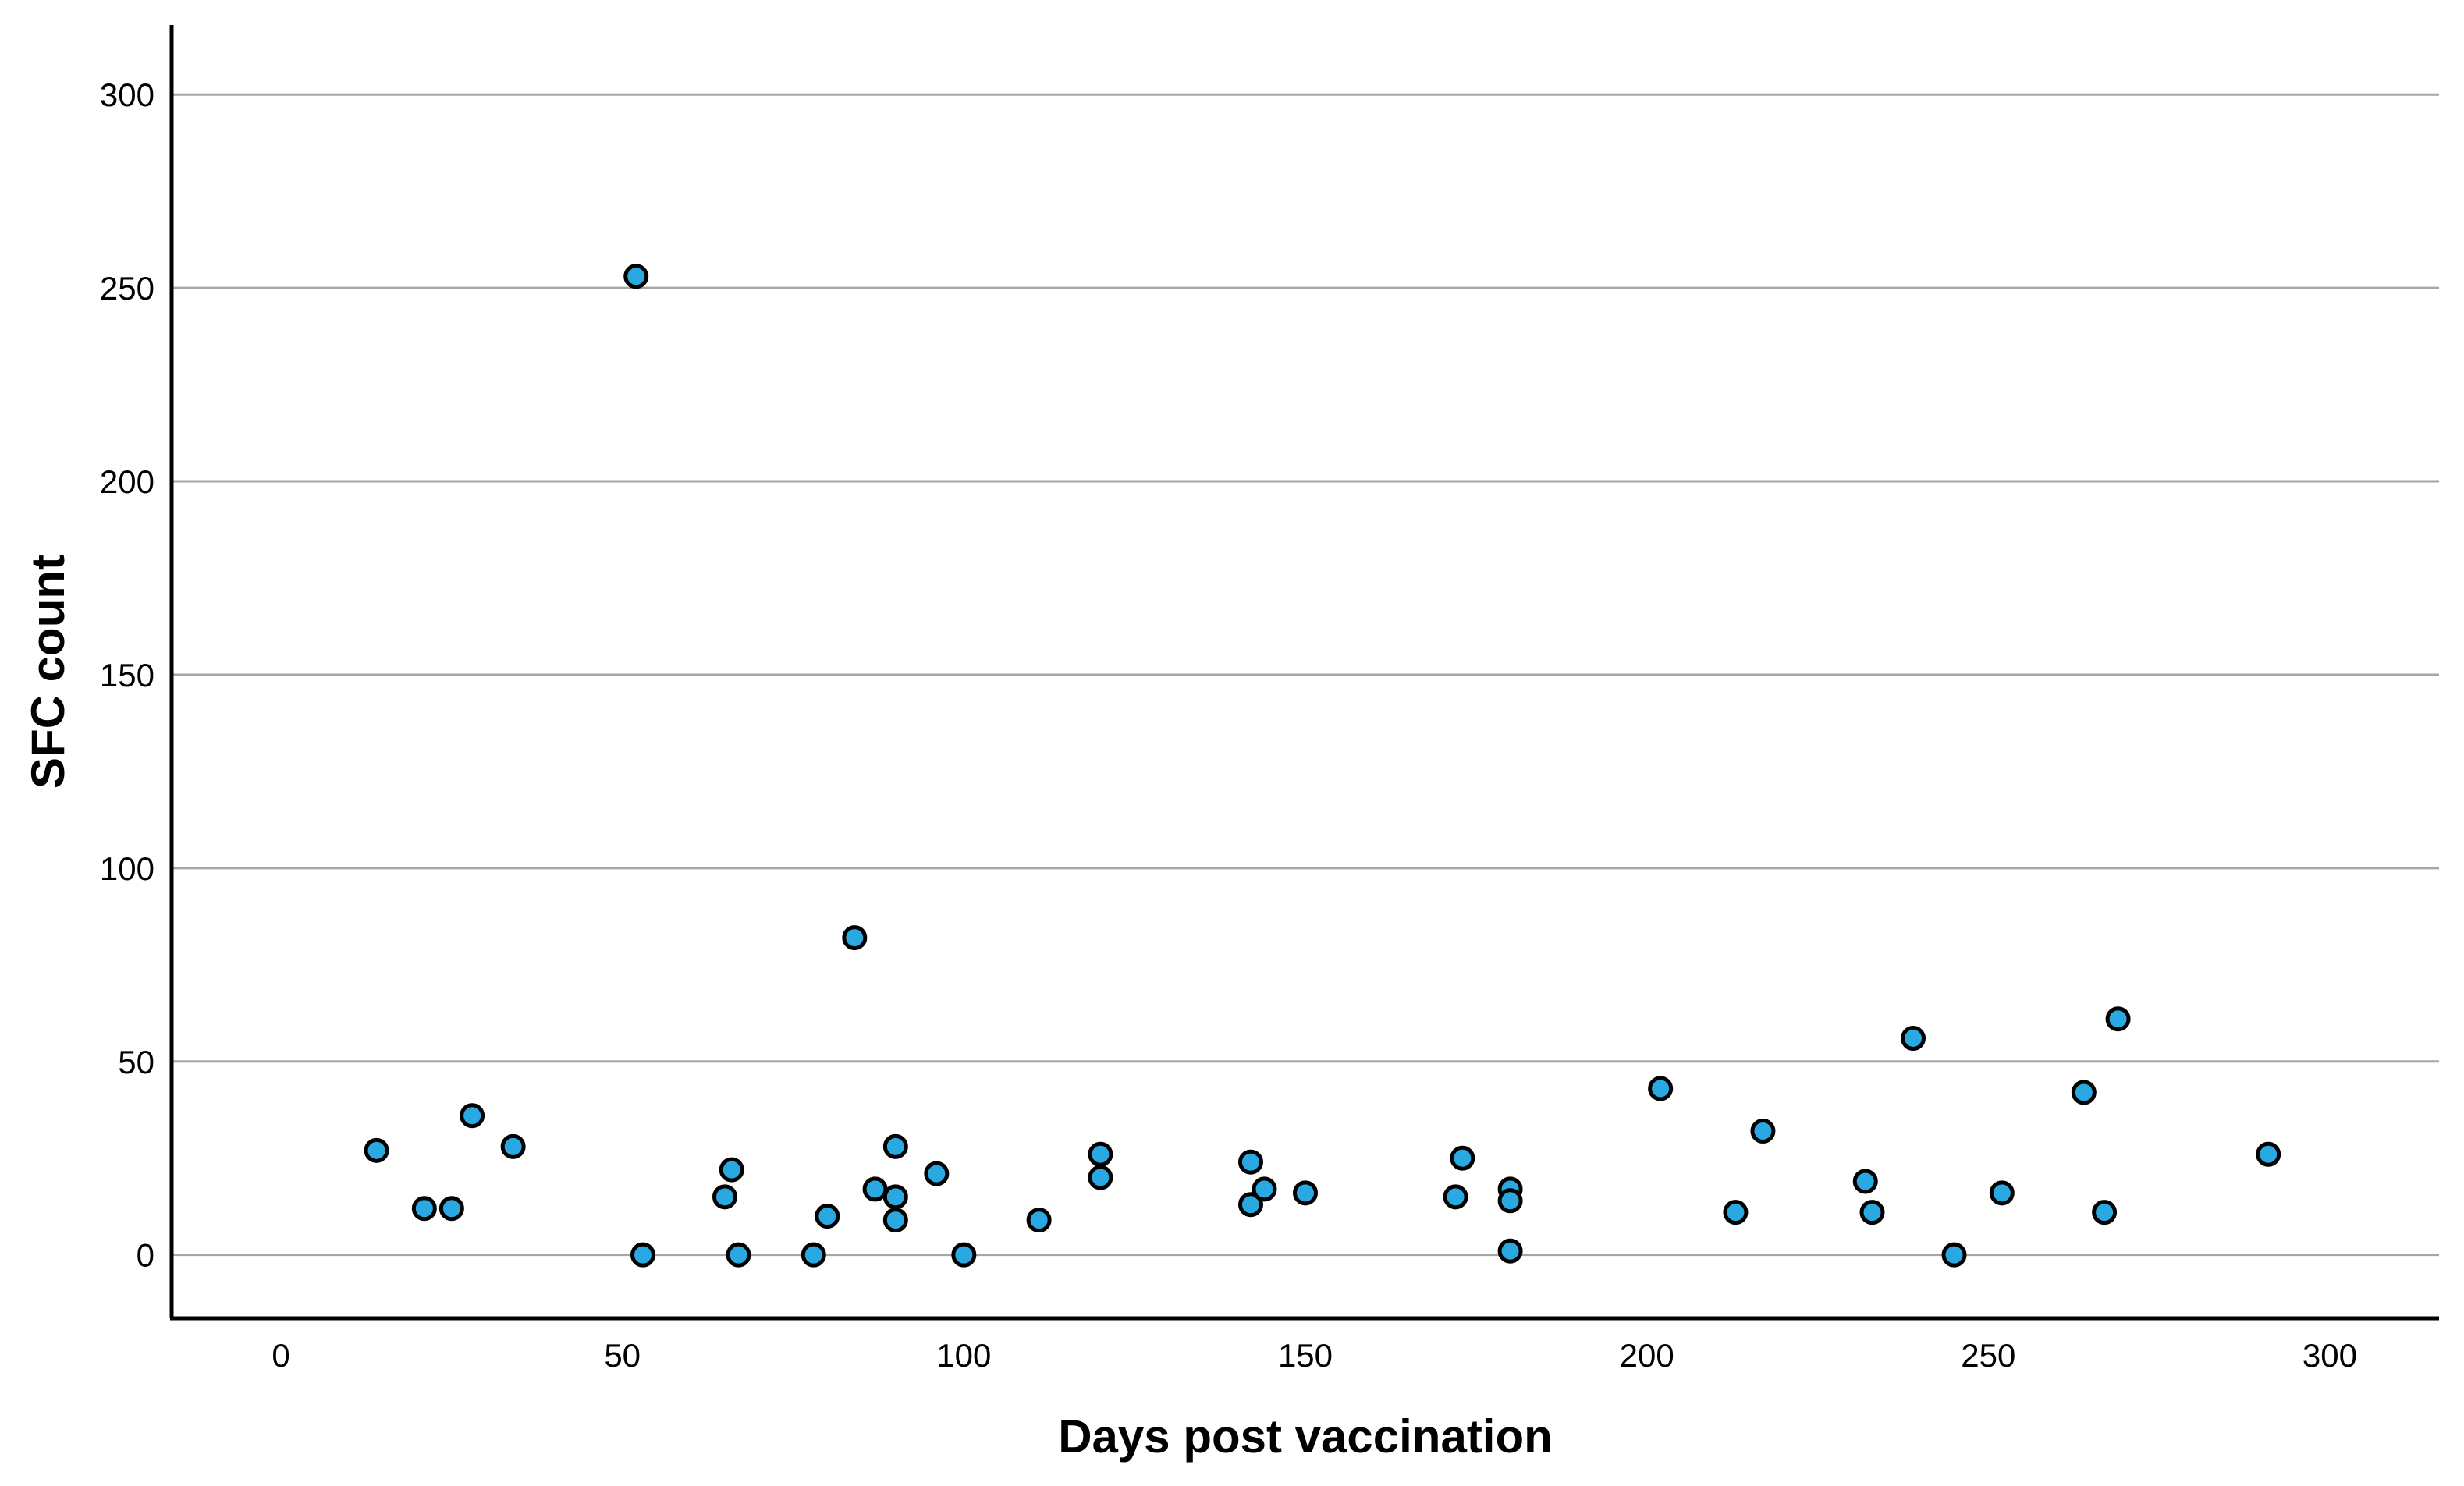 This screenshot has width=2464, height=1486. What do you see at coordinates (48, 672) in the screenshot?
I see `y-axis-title: SFC count` at bounding box center [48, 672].